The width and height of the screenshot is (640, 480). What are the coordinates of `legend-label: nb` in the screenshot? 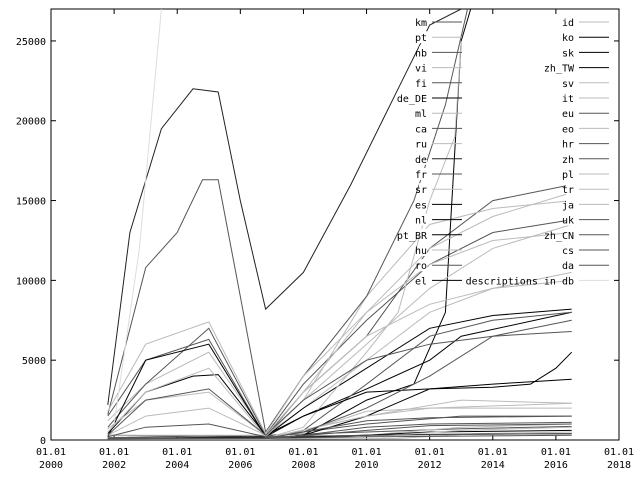 It's located at (421, 53).